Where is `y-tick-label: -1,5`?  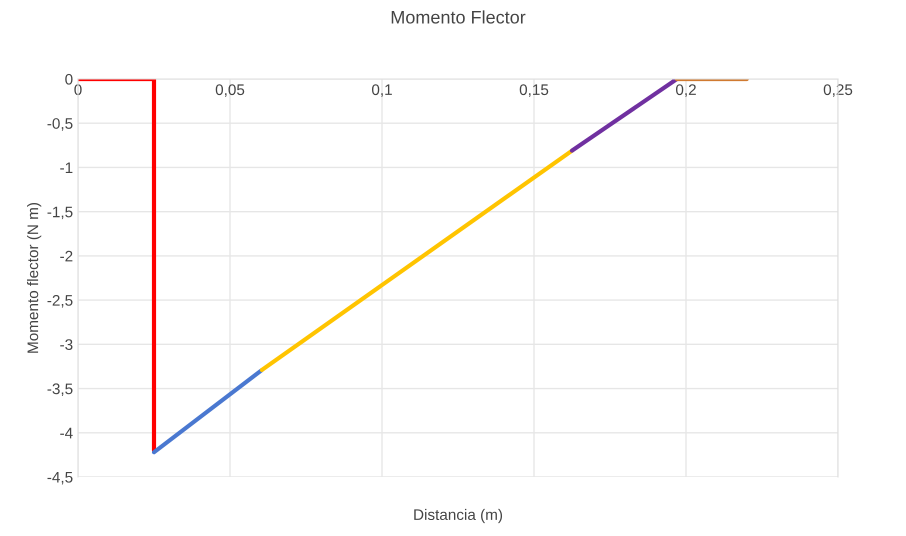 y-tick-label: -1,5 is located at coordinates (59, 213).